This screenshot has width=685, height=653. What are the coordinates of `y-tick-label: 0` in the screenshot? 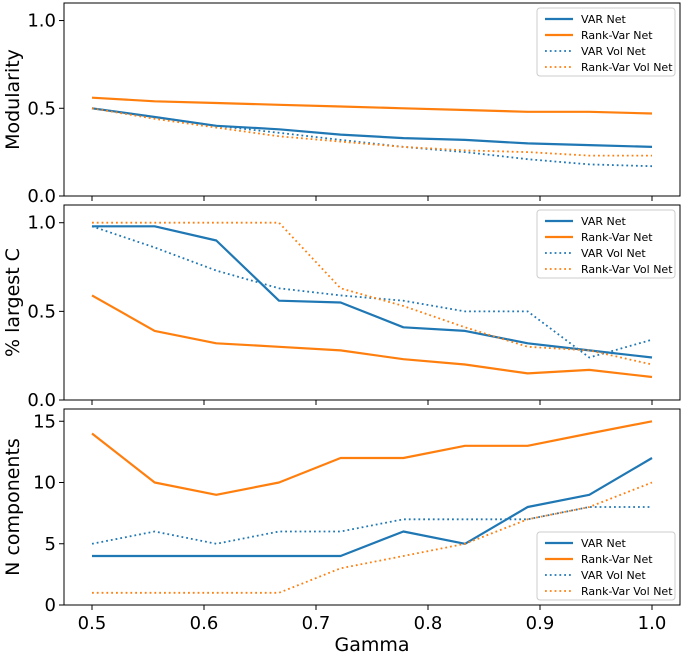 It's located at (50, 605).